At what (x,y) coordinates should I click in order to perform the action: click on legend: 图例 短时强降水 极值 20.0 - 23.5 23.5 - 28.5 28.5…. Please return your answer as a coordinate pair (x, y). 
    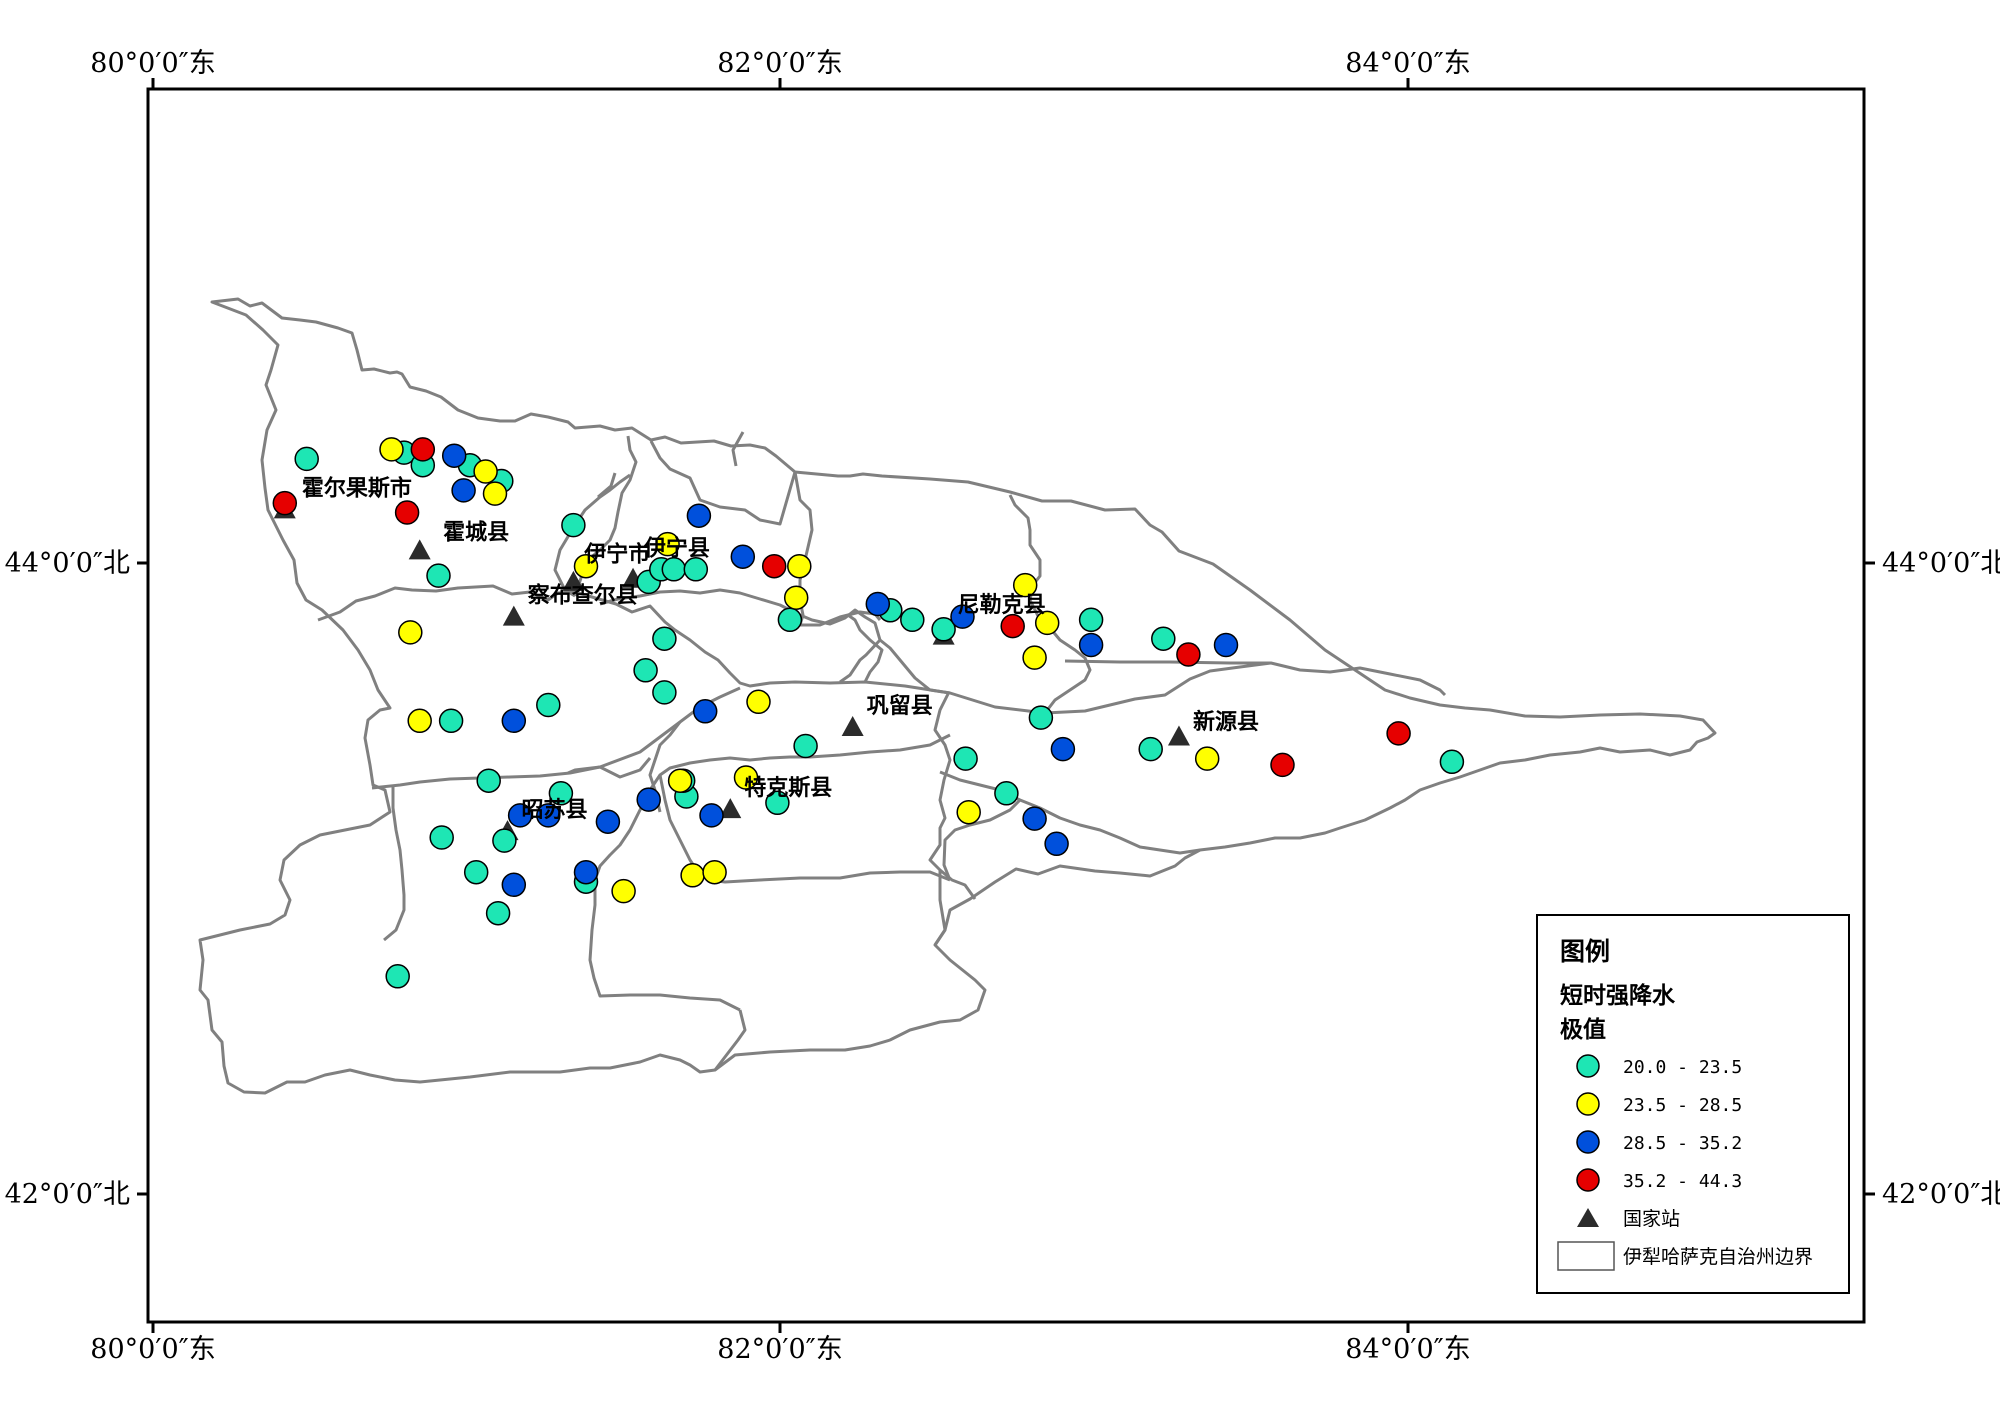
    Looking at the image, I should click on (1693, 1104).